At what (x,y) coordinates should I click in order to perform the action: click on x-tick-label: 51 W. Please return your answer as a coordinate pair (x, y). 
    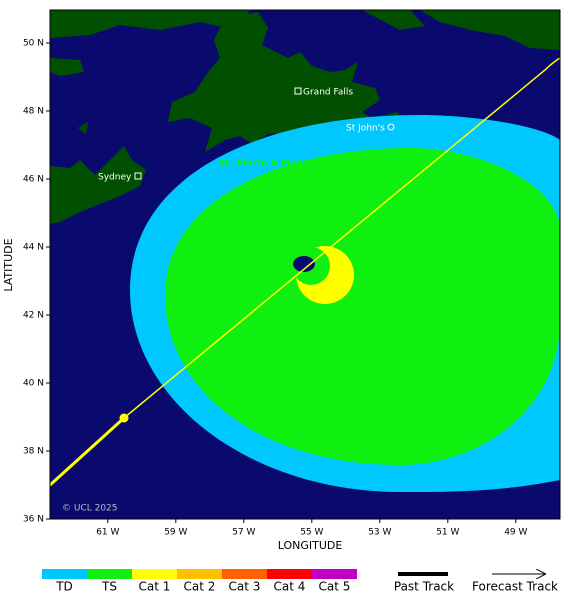
    Looking at the image, I should click on (447, 533).